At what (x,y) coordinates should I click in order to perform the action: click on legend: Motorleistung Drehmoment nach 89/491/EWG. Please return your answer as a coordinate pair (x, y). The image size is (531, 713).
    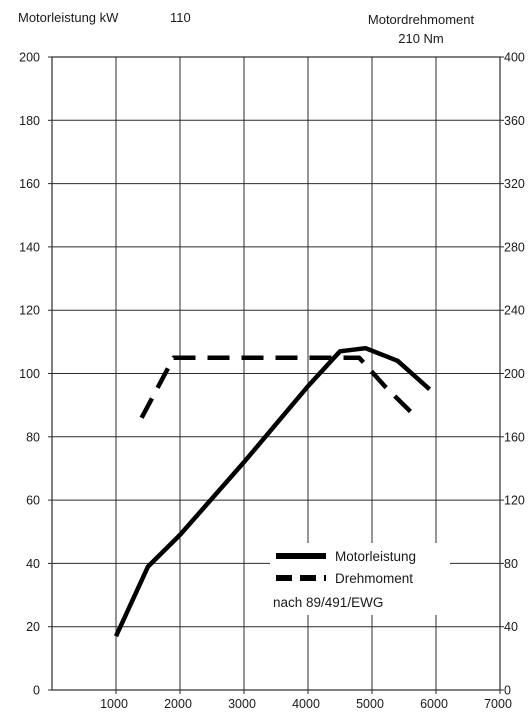
    Looking at the image, I should click on (360, 579).